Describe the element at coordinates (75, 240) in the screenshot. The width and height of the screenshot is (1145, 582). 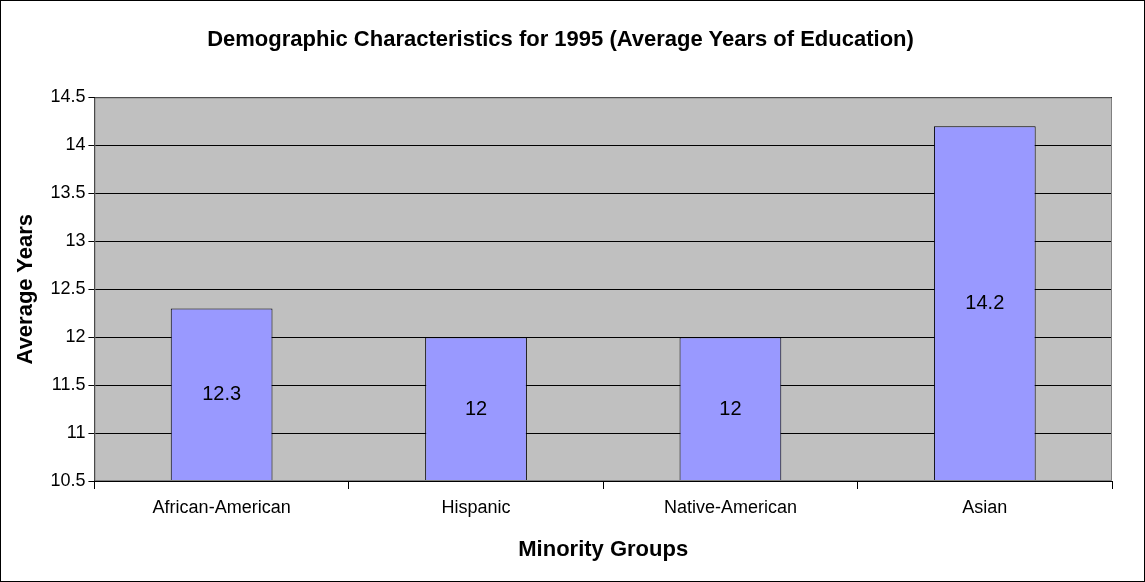
I see `y-tick-label: 13` at that location.